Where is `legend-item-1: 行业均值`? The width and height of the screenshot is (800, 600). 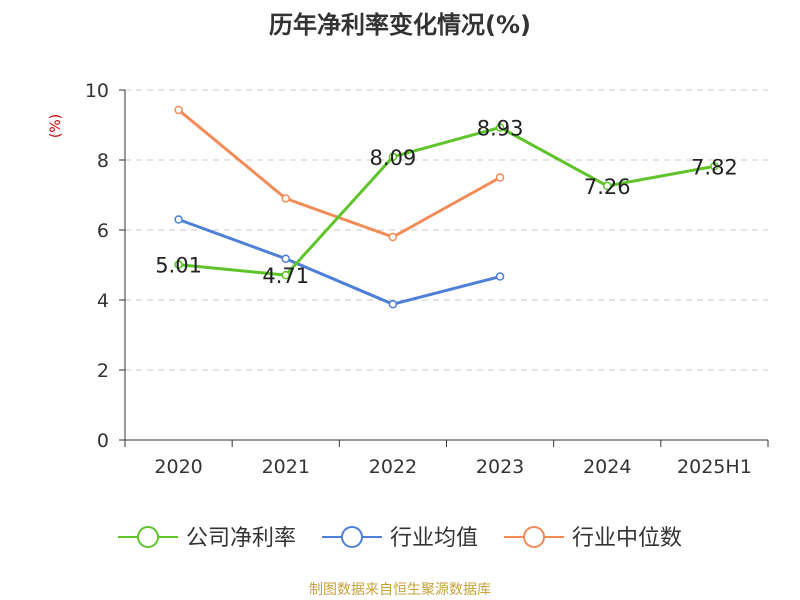
legend-item-1: 行业均值 is located at coordinates (400, 538).